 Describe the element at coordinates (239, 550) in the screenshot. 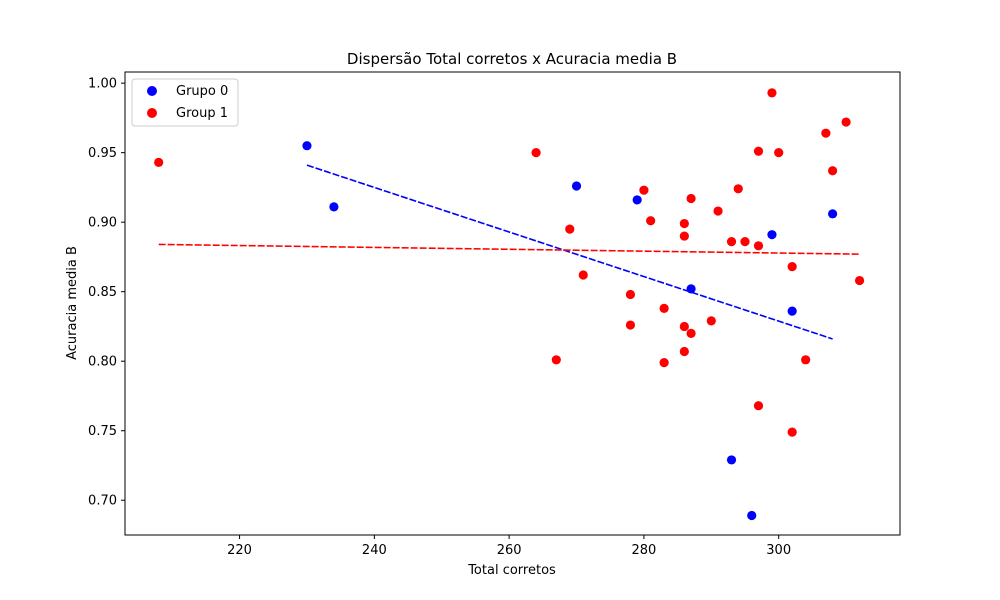

I see `x-tick-label: 220` at that location.